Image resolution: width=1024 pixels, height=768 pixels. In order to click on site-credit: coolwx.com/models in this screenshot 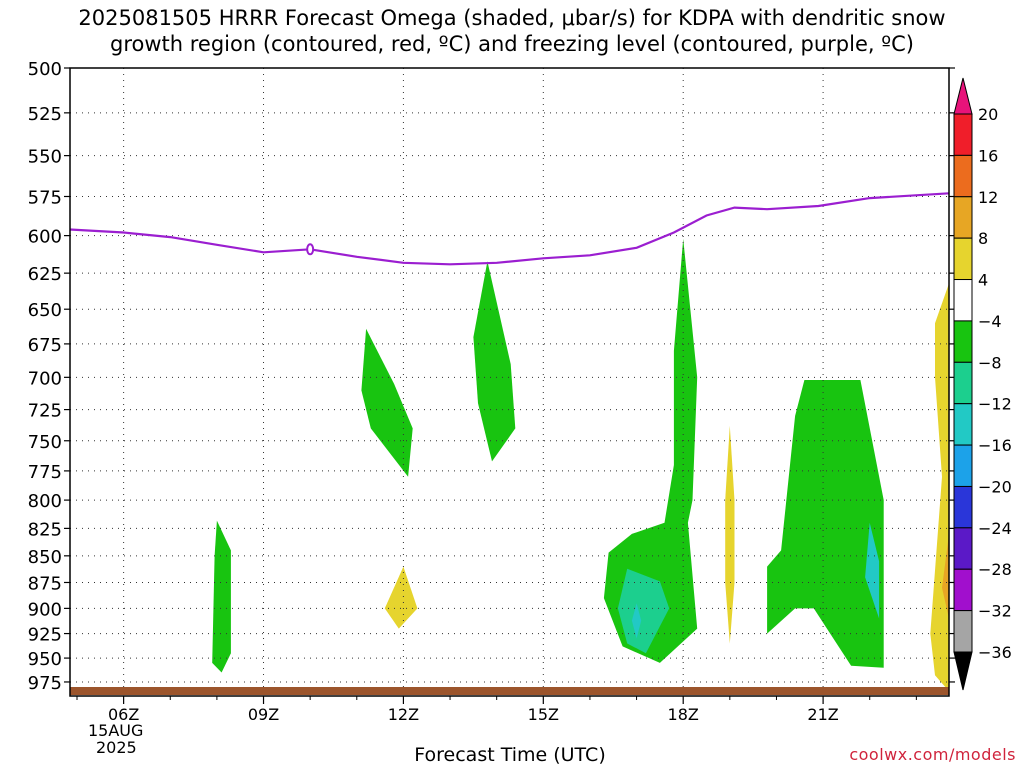, I will do `click(932, 754)`.